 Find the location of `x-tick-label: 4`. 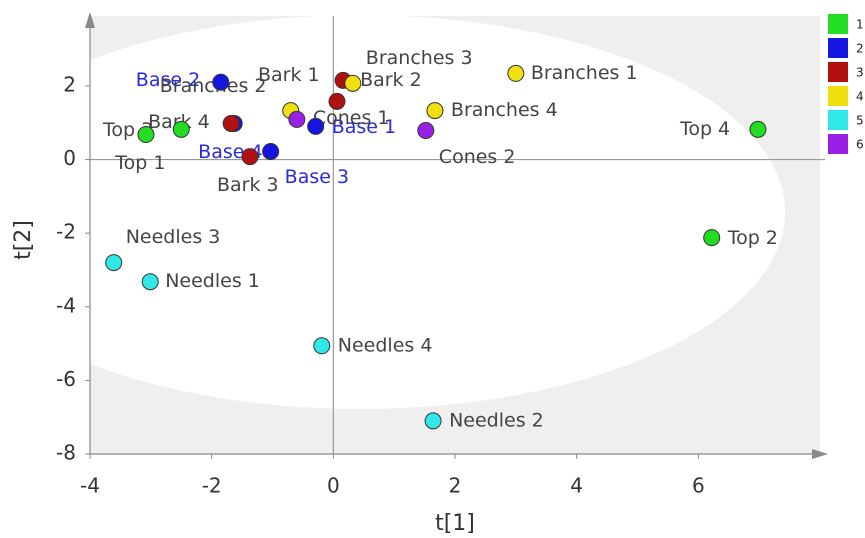

x-tick-label: 4 is located at coordinates (576, 486).